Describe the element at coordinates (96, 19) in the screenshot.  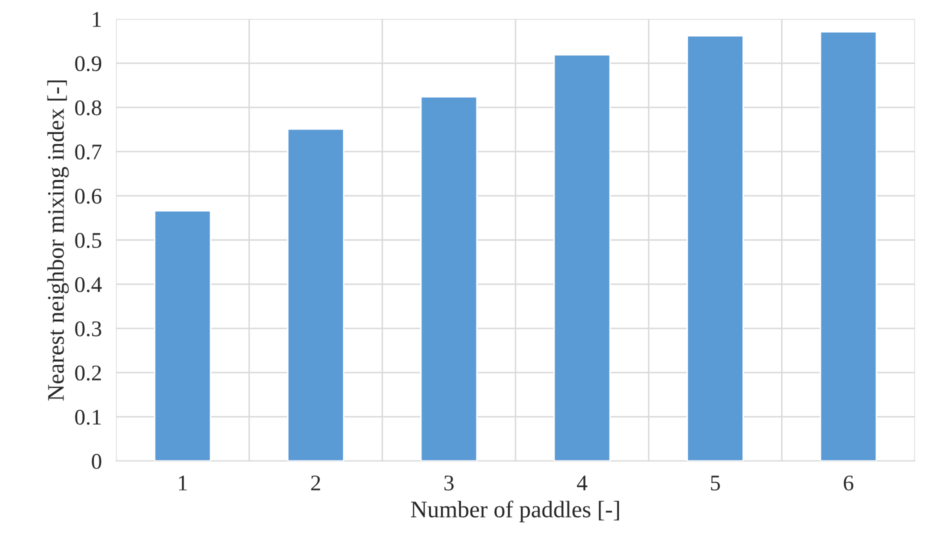
I see `y-tick-label: 1` at that location.